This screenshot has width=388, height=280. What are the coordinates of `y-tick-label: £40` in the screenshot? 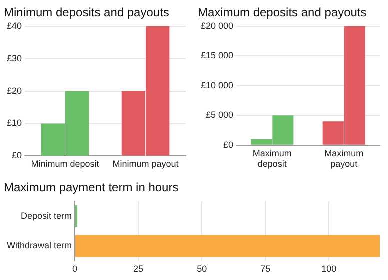 It's located at (14, 25).